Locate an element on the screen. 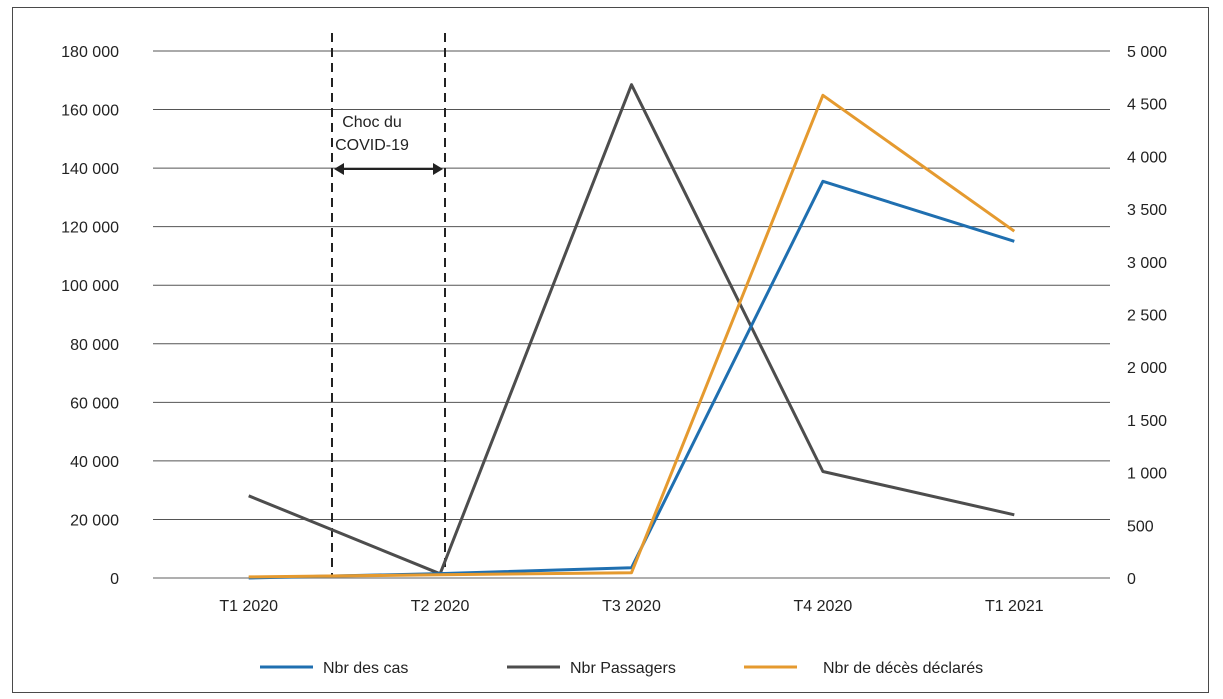 The image size is (1223, 699). x-tick-label: T2 2020 is located at coordinates (440, 606).